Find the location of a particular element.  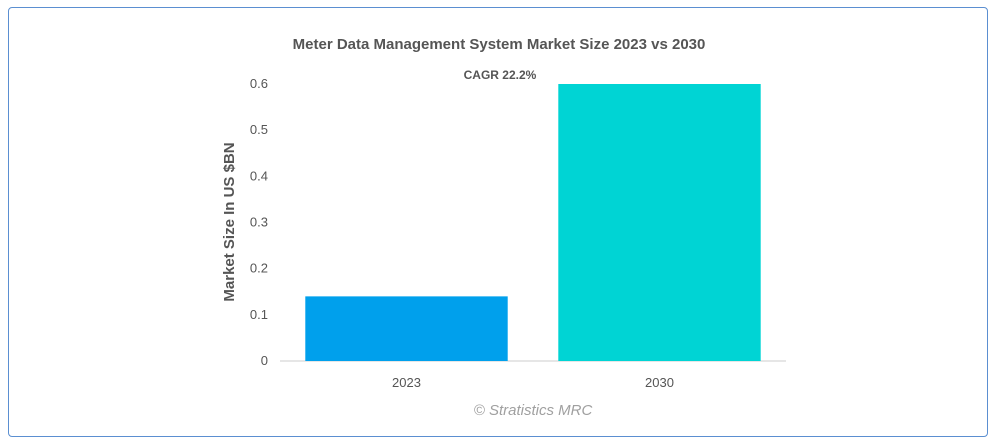

y-tick-label: 0.6 is located at coordinates (259, 83).